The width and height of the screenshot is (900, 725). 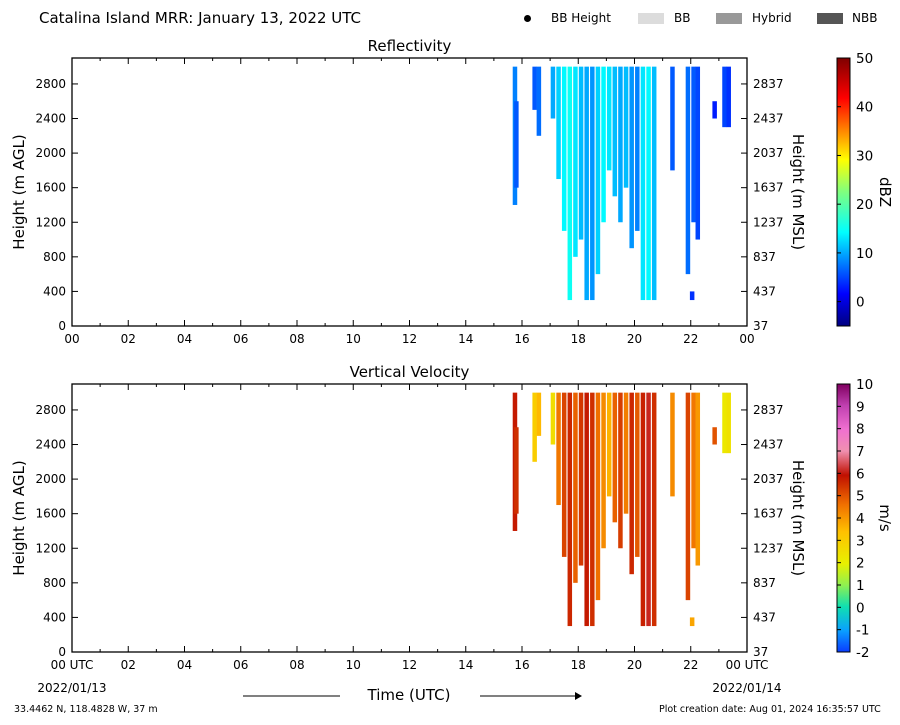 What do you see at coordinates (71, 688) in the screenshot?
I see `x-start-date: 2022/01/13` at bounding box center [71, 688].